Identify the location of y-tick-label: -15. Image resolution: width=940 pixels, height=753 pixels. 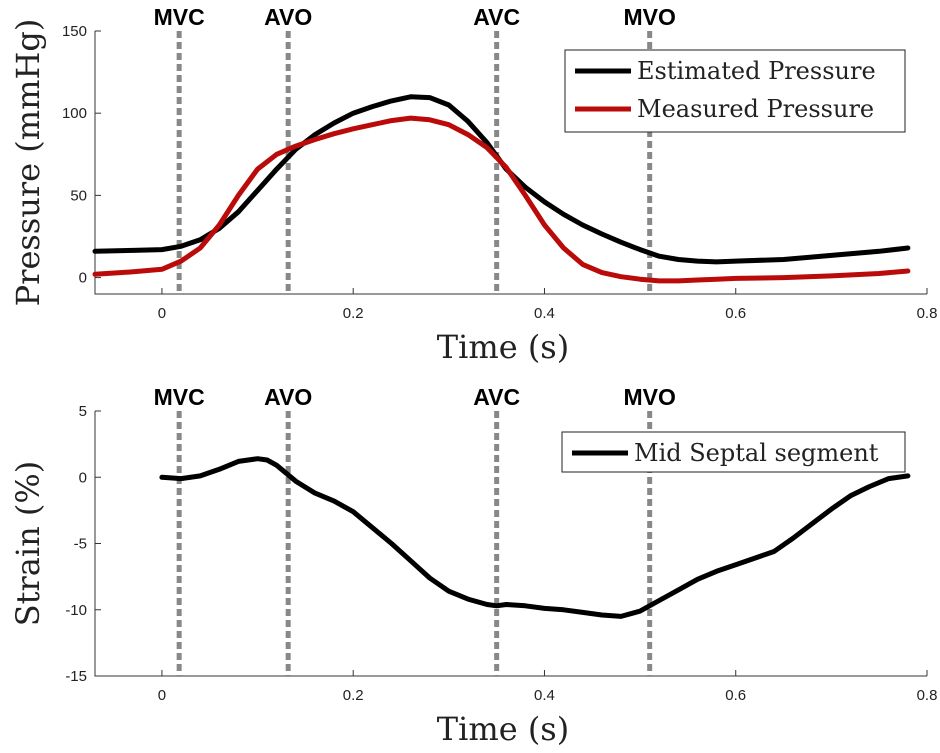
(76, 676).